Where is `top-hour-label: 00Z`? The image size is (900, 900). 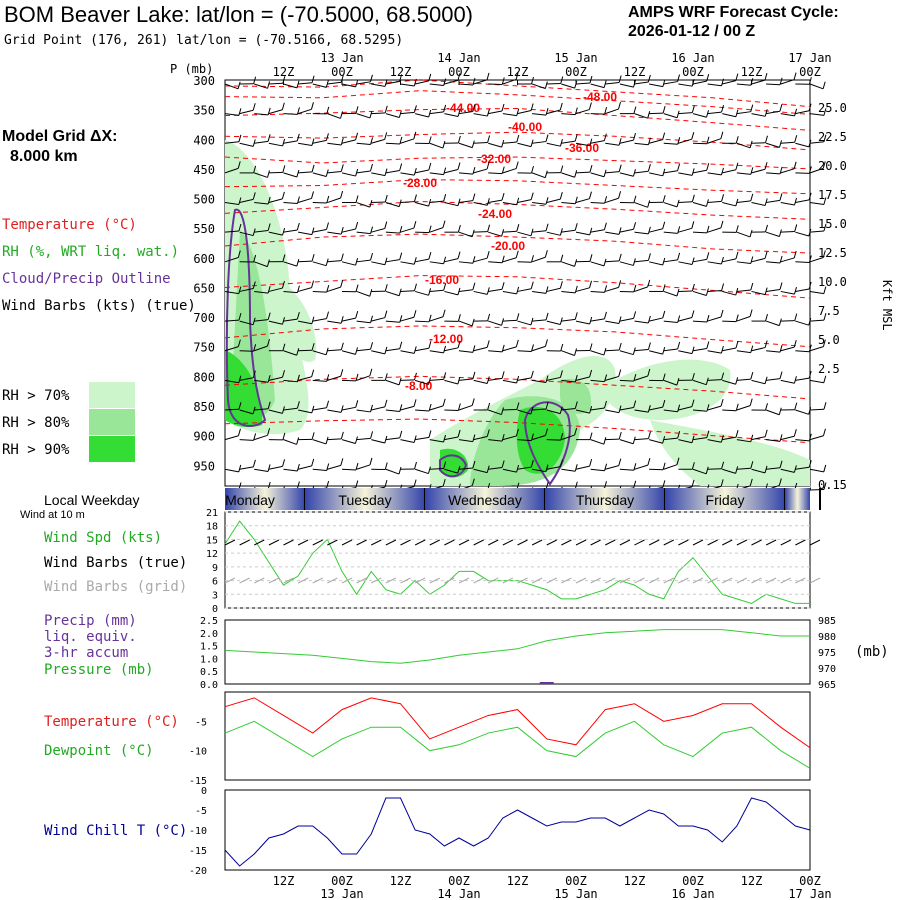
top-hour-label: 00Z is located at coordinates (693, 72).